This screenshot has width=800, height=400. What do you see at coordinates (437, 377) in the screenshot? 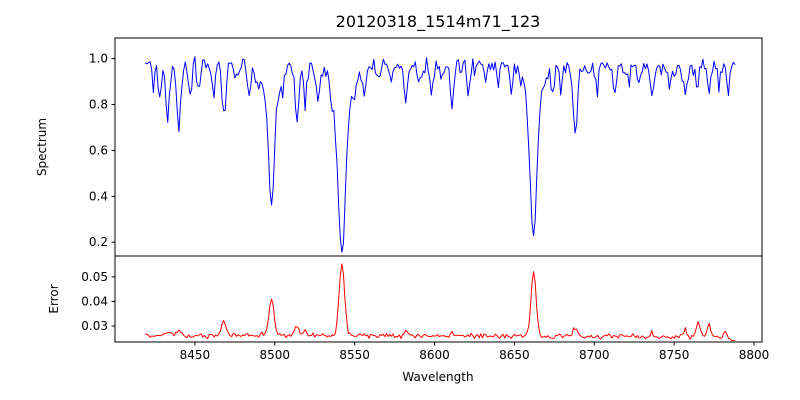
I see `x-axis-label: Wavelength` at bounding box center [437, 377].